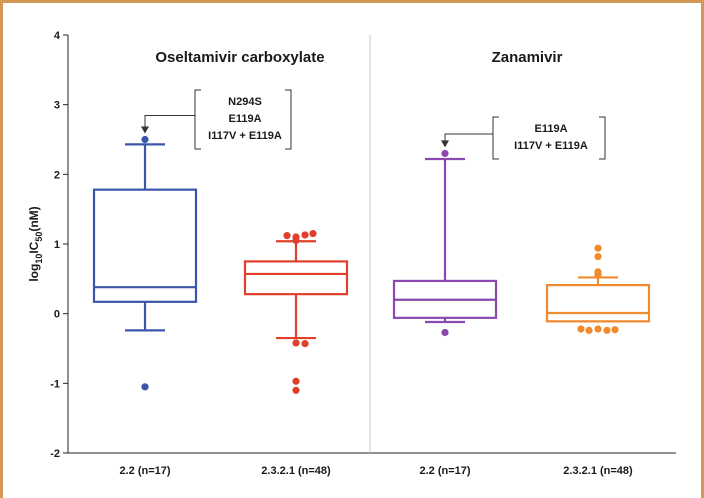 The width and height of the screenshot is (704, 498). Describe the element at coordinates (55, 384) in the screenshot. I see `y-tick-label: -1` at that location.